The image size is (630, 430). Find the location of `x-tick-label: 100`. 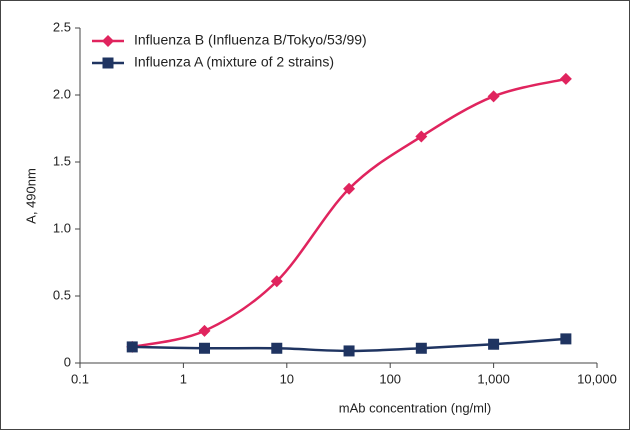

x-tick-label: 100 is located at coordinates (390, 378).